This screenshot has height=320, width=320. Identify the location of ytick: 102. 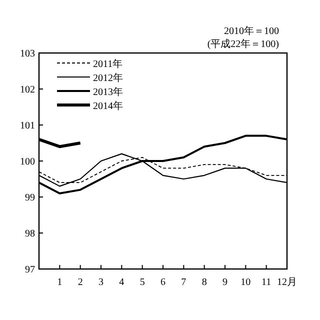
(27, 90).